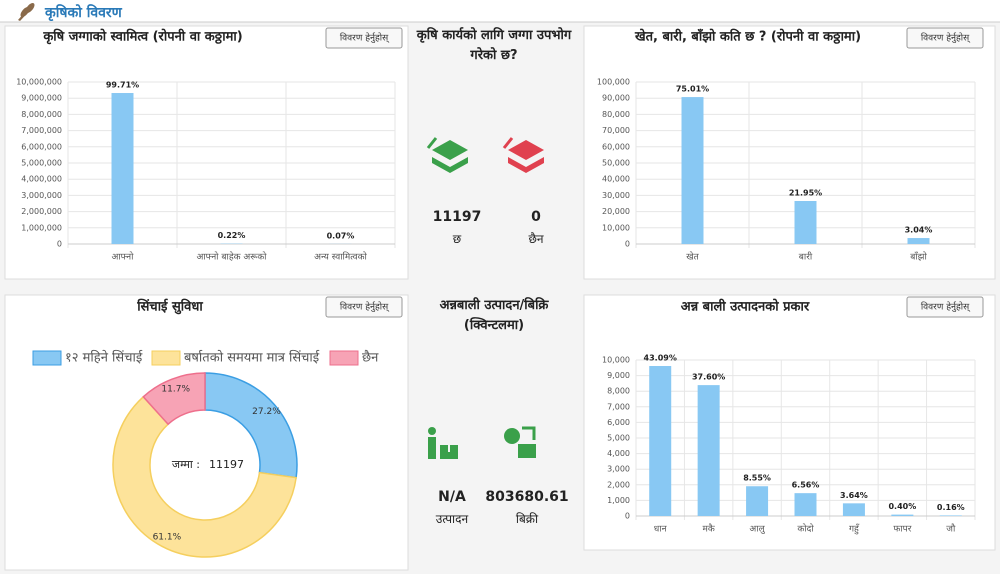 The width and height of the screenshot is (1000, 574). I want to click on bar-label: 3.04%, so click(919, 230).